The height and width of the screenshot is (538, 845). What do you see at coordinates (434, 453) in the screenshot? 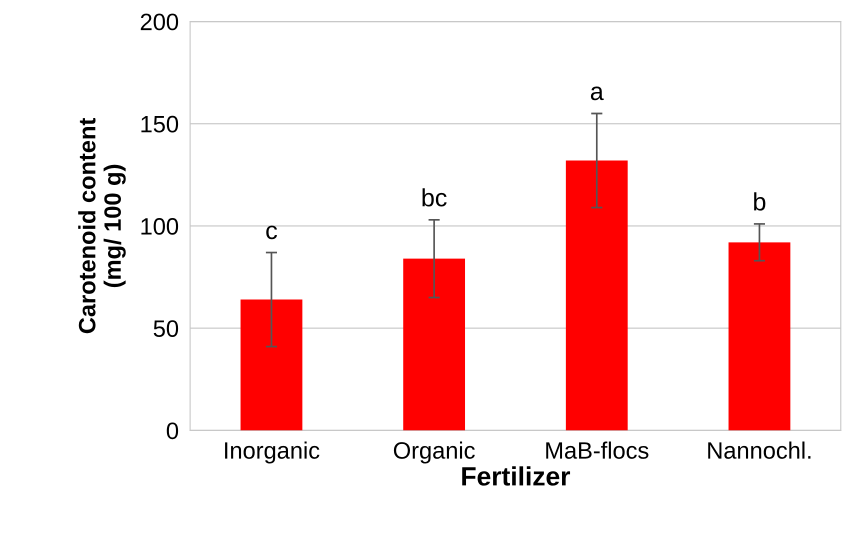
I see `x-tick-label: Organic` at bounding box center [434, 453].